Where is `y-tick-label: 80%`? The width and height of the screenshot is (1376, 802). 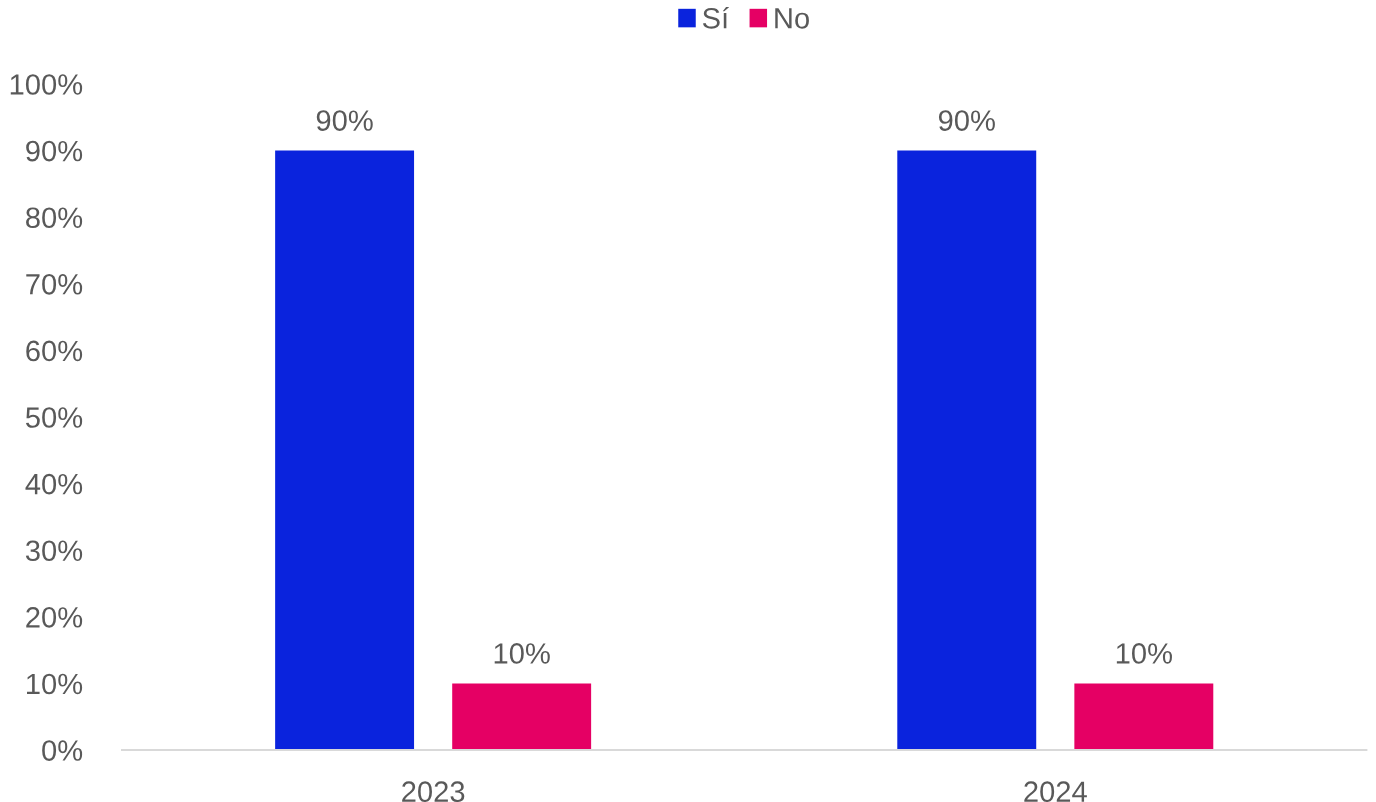
y-tick-label: 80% is located at coordinates (54, 218).